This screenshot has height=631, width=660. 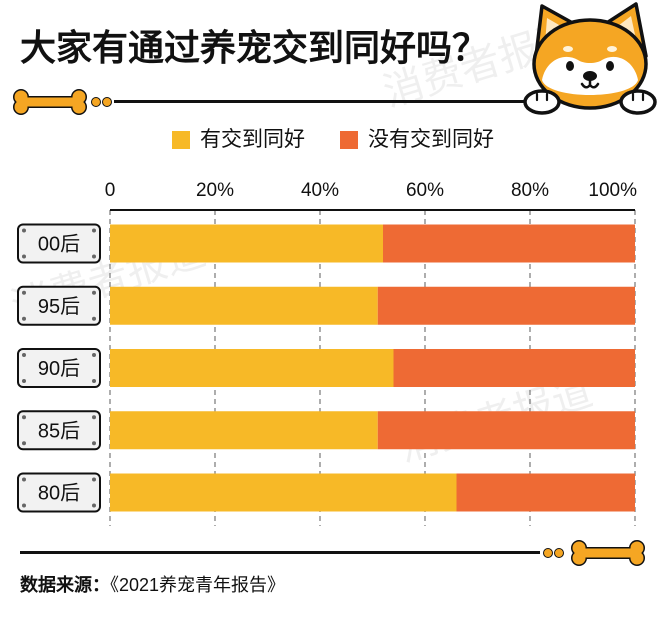 What do you see at coordinates (280, 552) in the screenshot?
I see `footer-divider` at bounding box center [280, 552].